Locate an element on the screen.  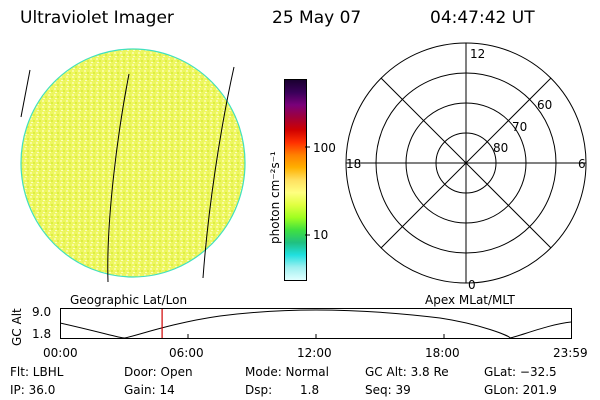
geographic-label: Geographic Lat/Lon is located at coordinates (129, 300).